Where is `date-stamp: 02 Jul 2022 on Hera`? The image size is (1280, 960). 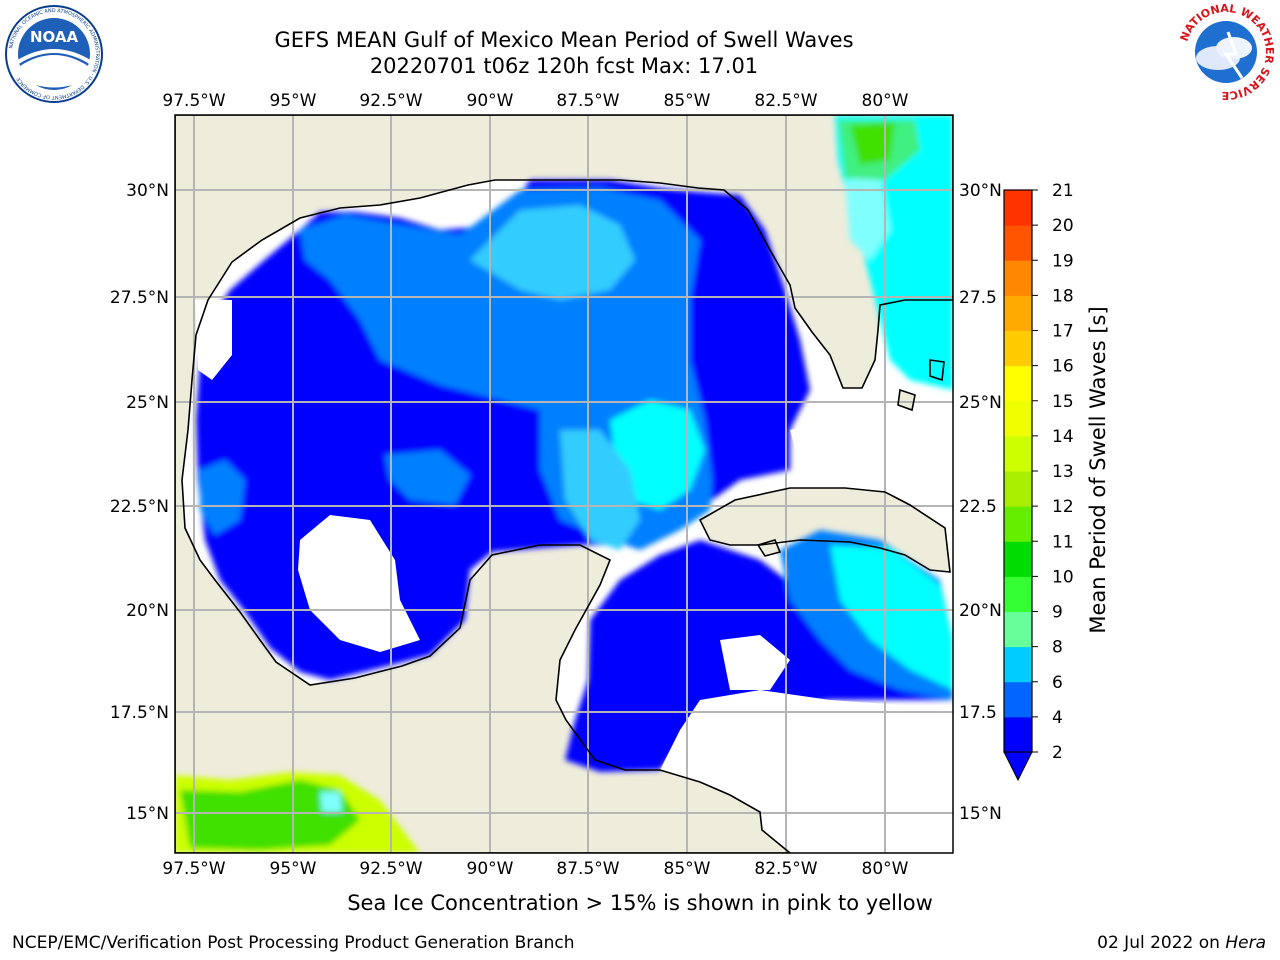
date-stamp: 02 Jul 2022 on Hera is located at coordinates (1181, 943).